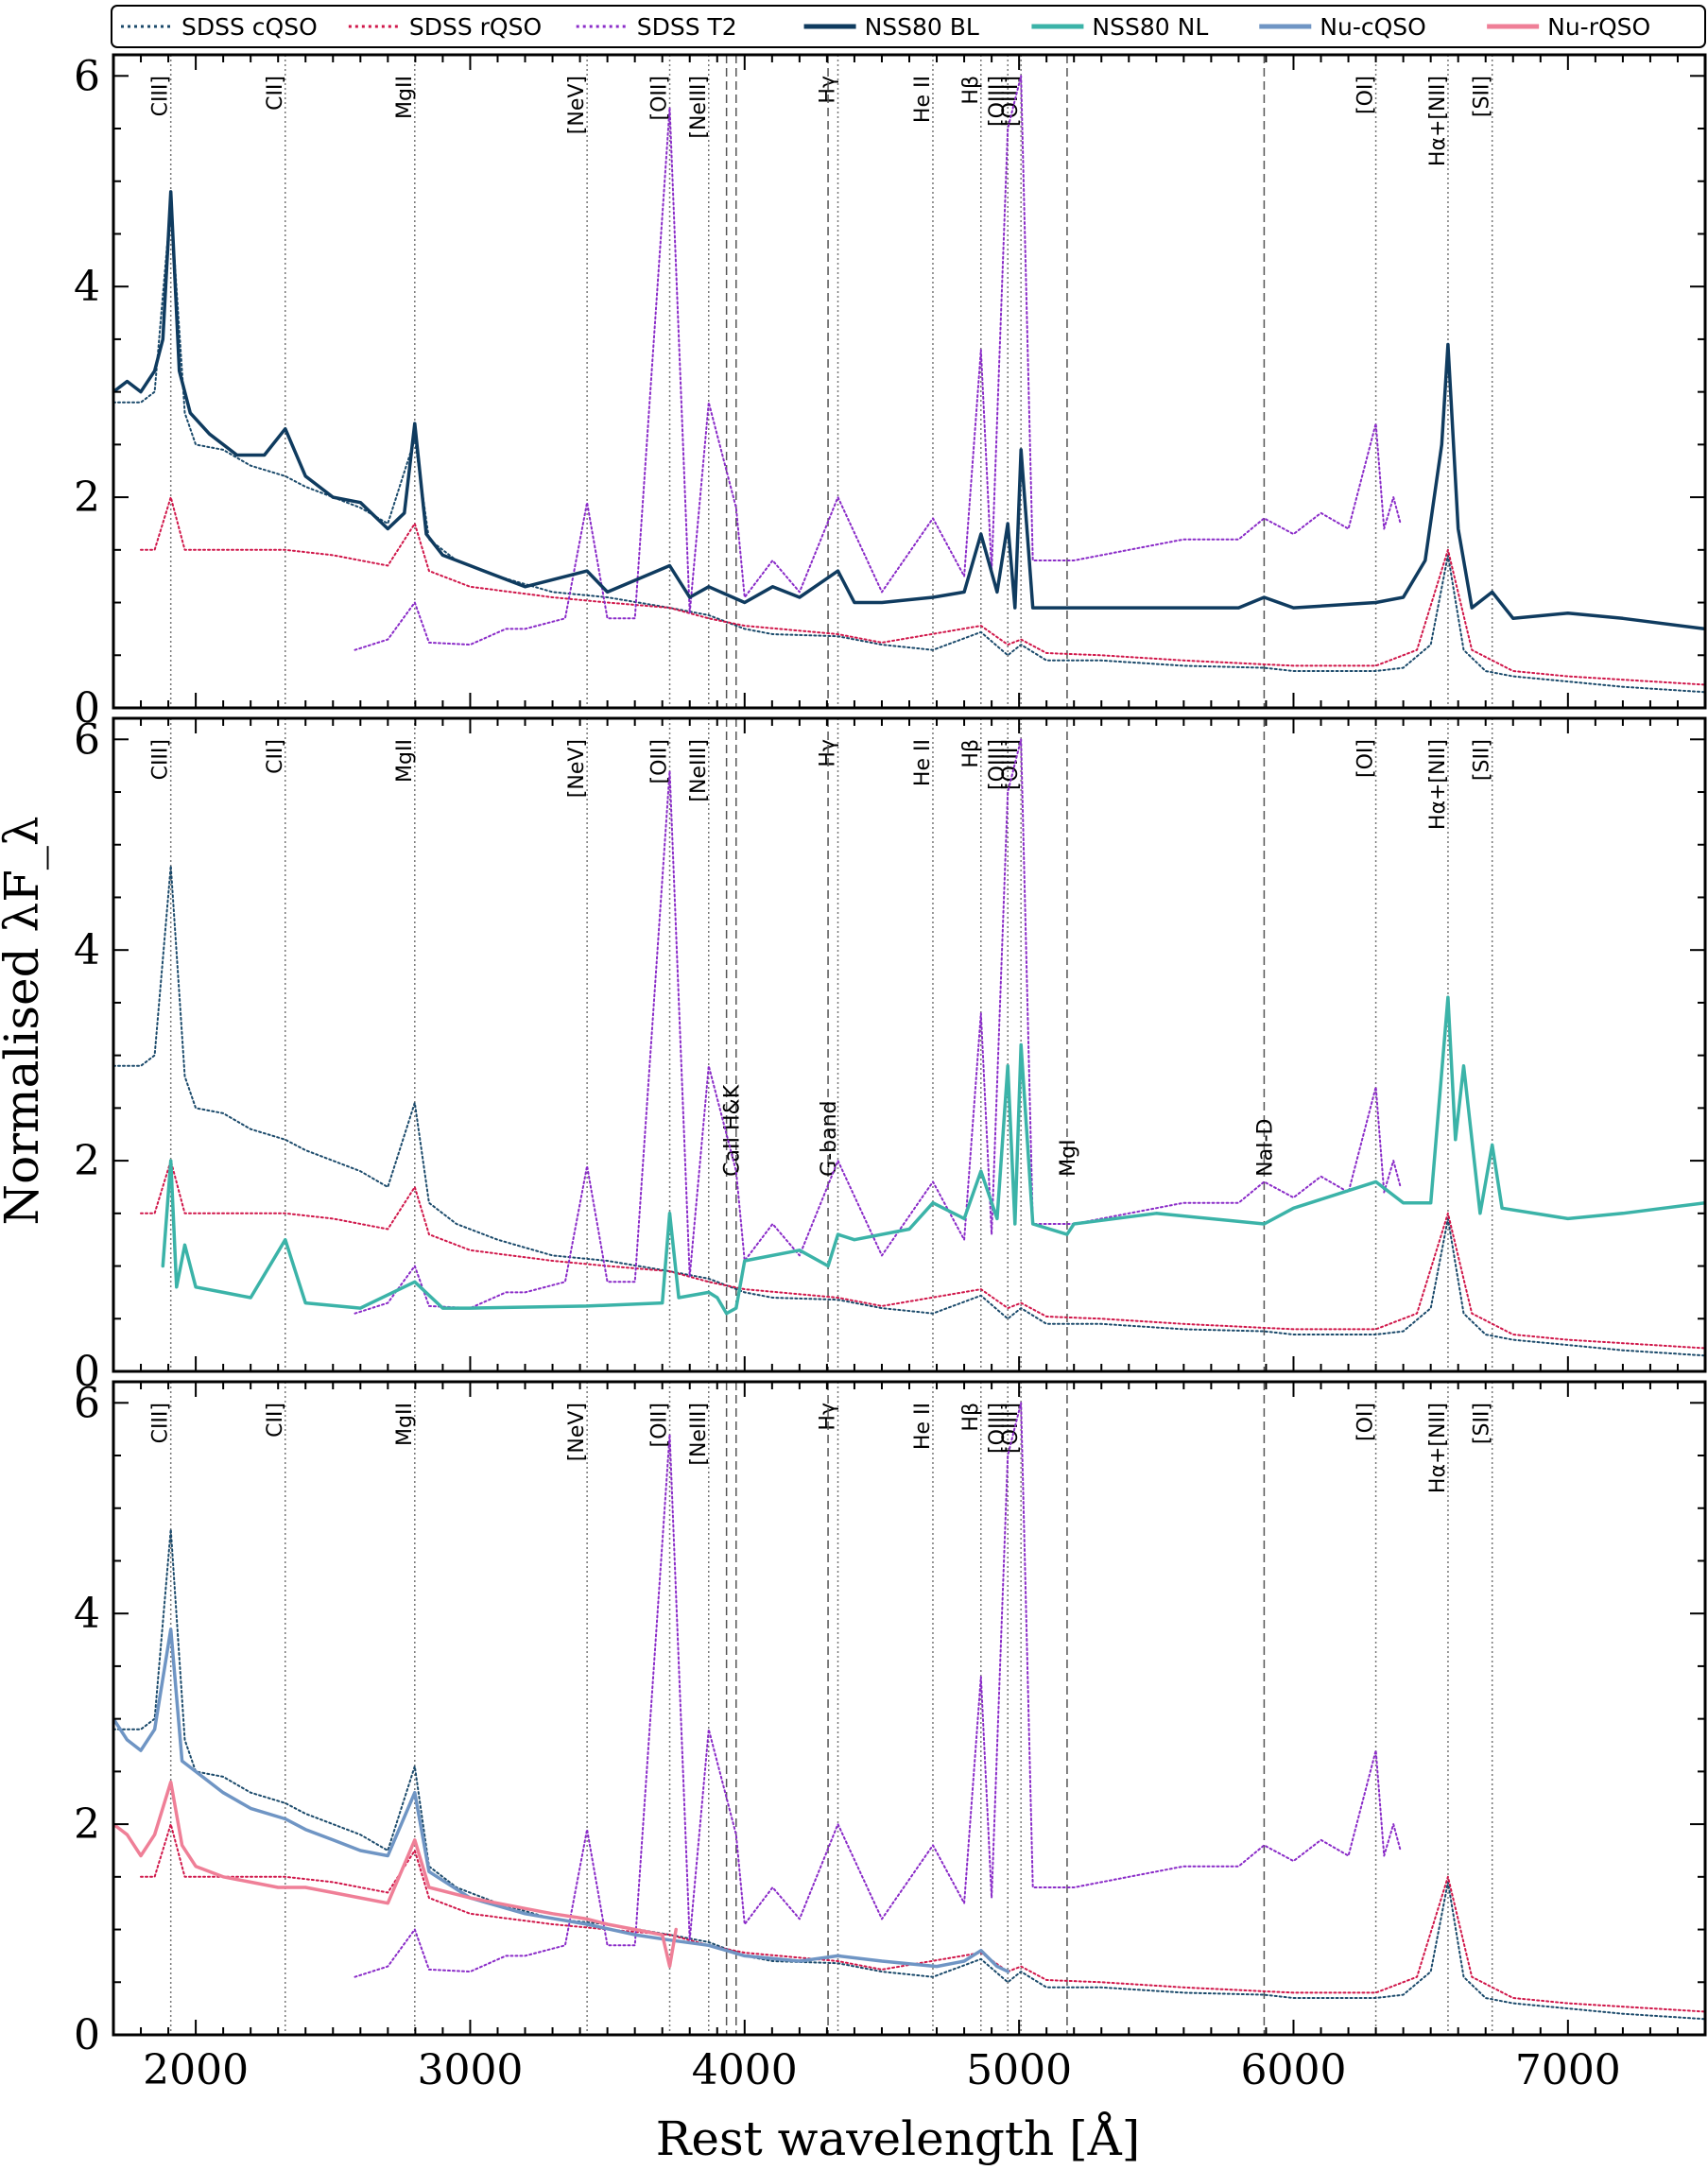 The width and height of the screenshot is (1708, 2170). Describe the element at coordinates (24, 1020) in the screenshot. I see `y-axis-label: Normalised λF_λ` at that location.